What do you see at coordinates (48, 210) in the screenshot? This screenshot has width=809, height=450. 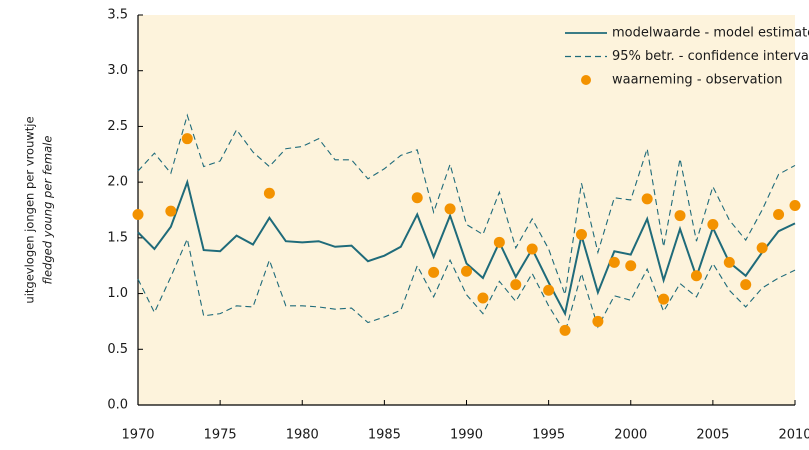 I see `y-axis-label-en: fledged young per female` at bounding box center [48, 210].